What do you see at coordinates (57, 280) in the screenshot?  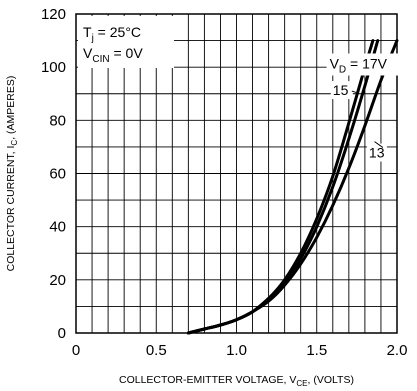 I see `y-tick-label: 20` at bounding box center [57, 280].